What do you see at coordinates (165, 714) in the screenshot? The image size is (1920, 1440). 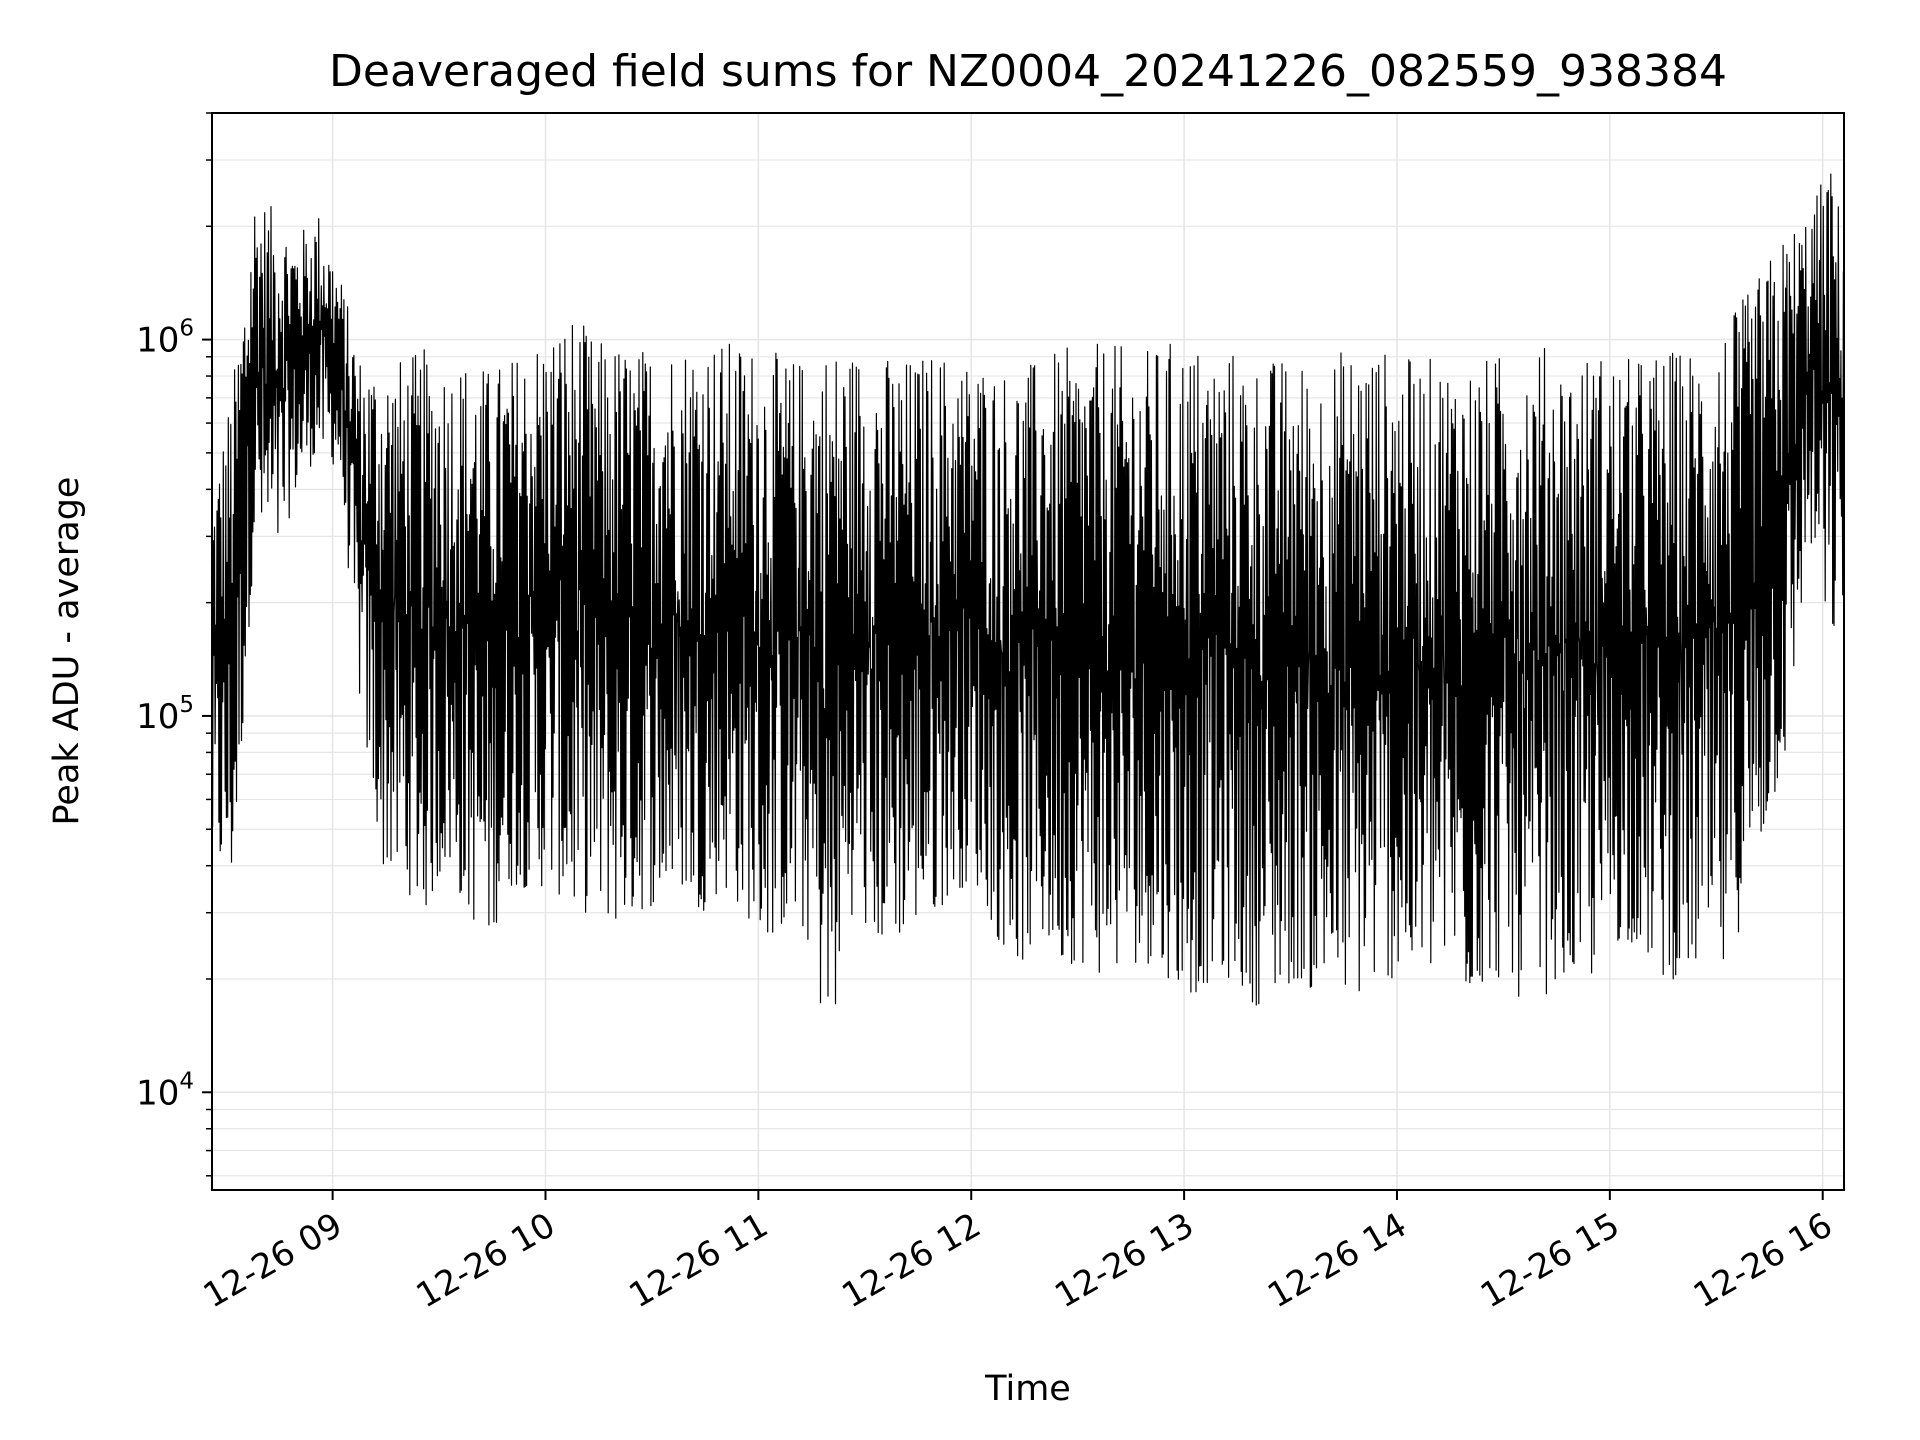 I see `y-tick-label: 10⁵` at bounding box center [165, 714].